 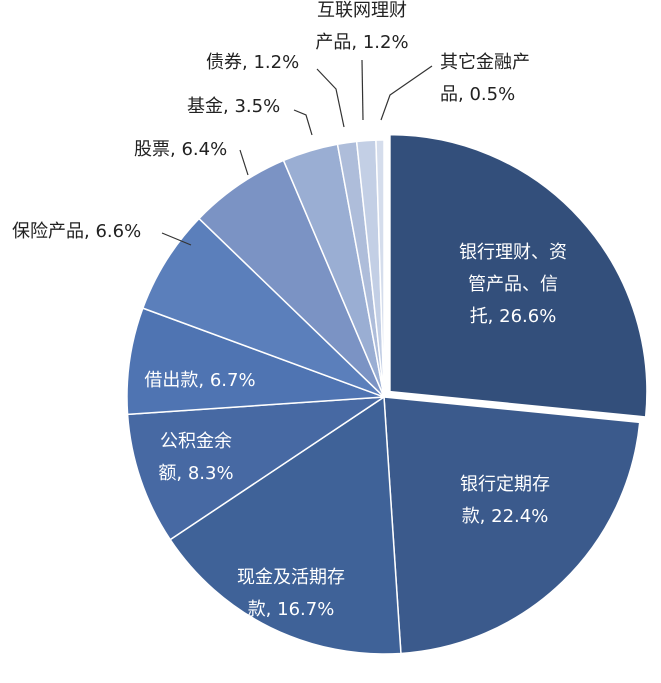 I want to click on slice-label-line: 品, 0.5%, so click(x=477, y=94).